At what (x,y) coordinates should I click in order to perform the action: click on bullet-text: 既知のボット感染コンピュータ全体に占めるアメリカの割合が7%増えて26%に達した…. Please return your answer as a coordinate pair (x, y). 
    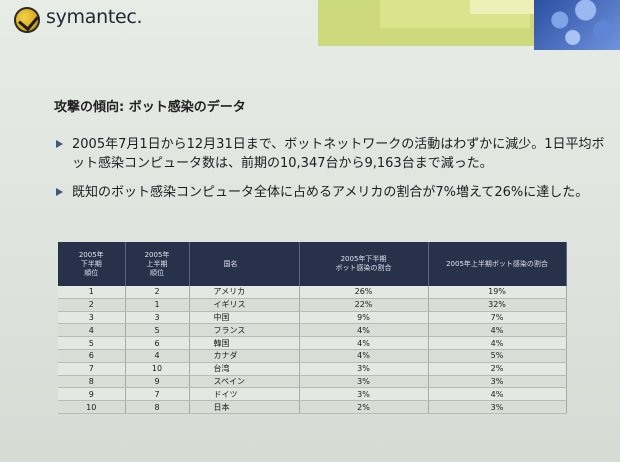
    Looking at the image, I should click on (330, 192).